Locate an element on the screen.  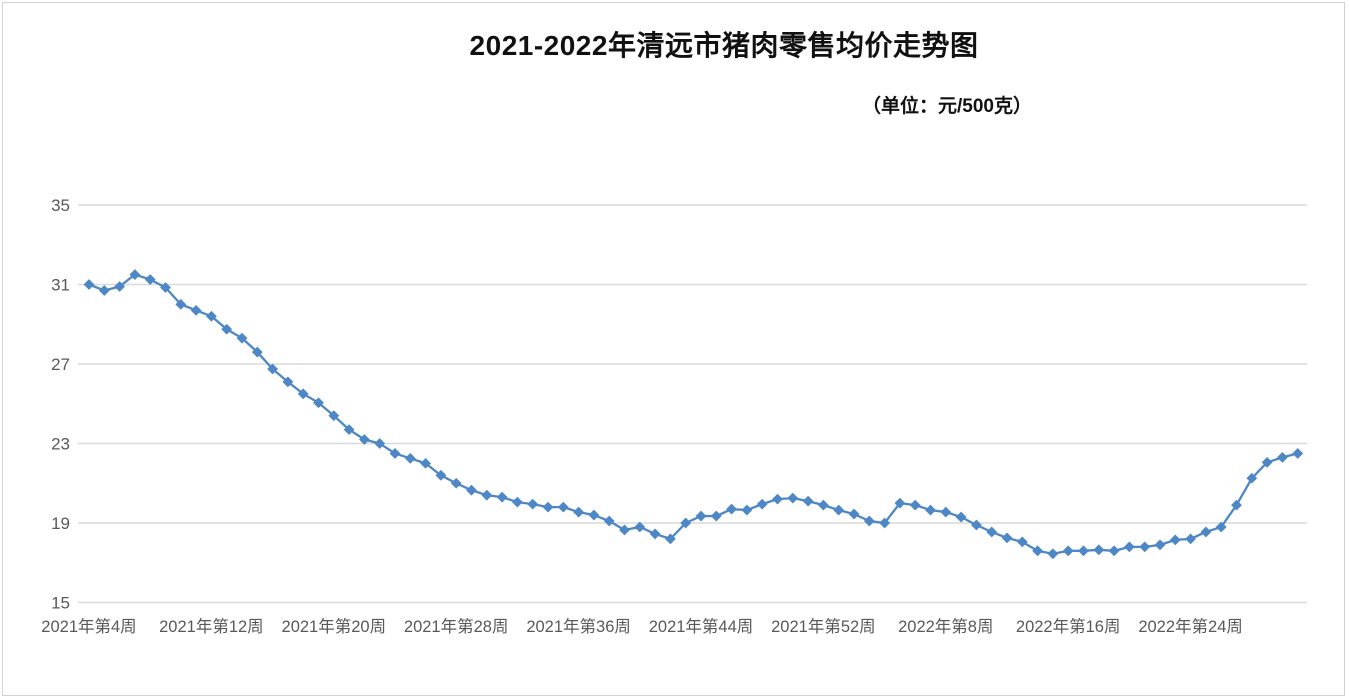
x-axis-tick-label: 2022年第8周 is located at coordinates (945, 626).